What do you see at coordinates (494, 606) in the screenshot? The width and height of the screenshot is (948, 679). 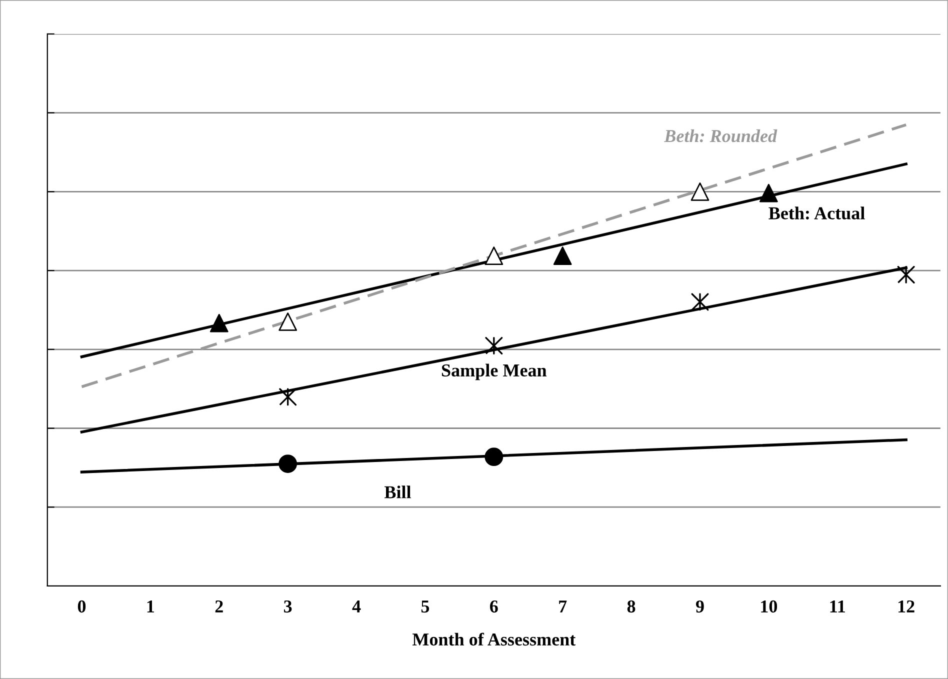 I see `x-tick-label: 6` at bounding box center [494, 606].